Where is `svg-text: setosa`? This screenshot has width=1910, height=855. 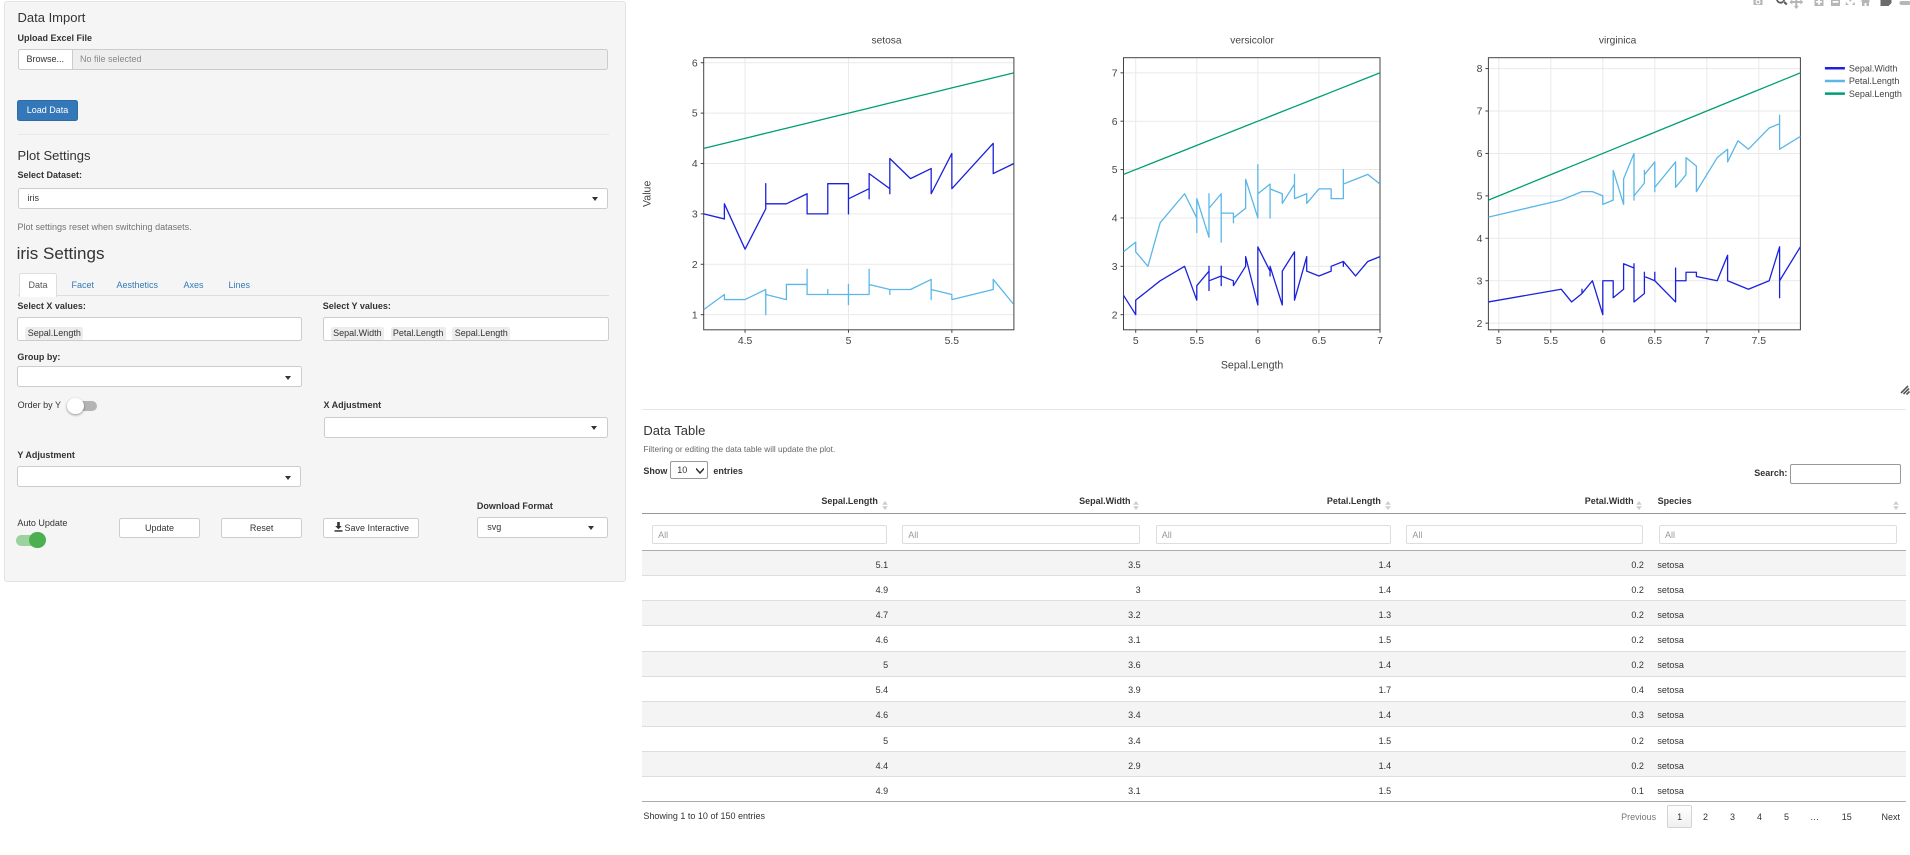 svg-text: setosa is located at coordinates (886, 41).